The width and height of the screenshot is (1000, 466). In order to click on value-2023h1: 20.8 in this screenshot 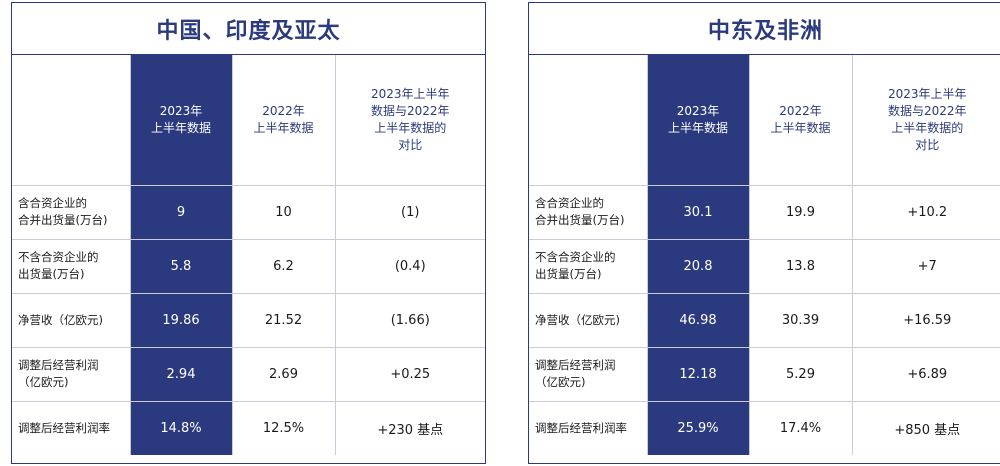, I will do `click(698, 266)`.